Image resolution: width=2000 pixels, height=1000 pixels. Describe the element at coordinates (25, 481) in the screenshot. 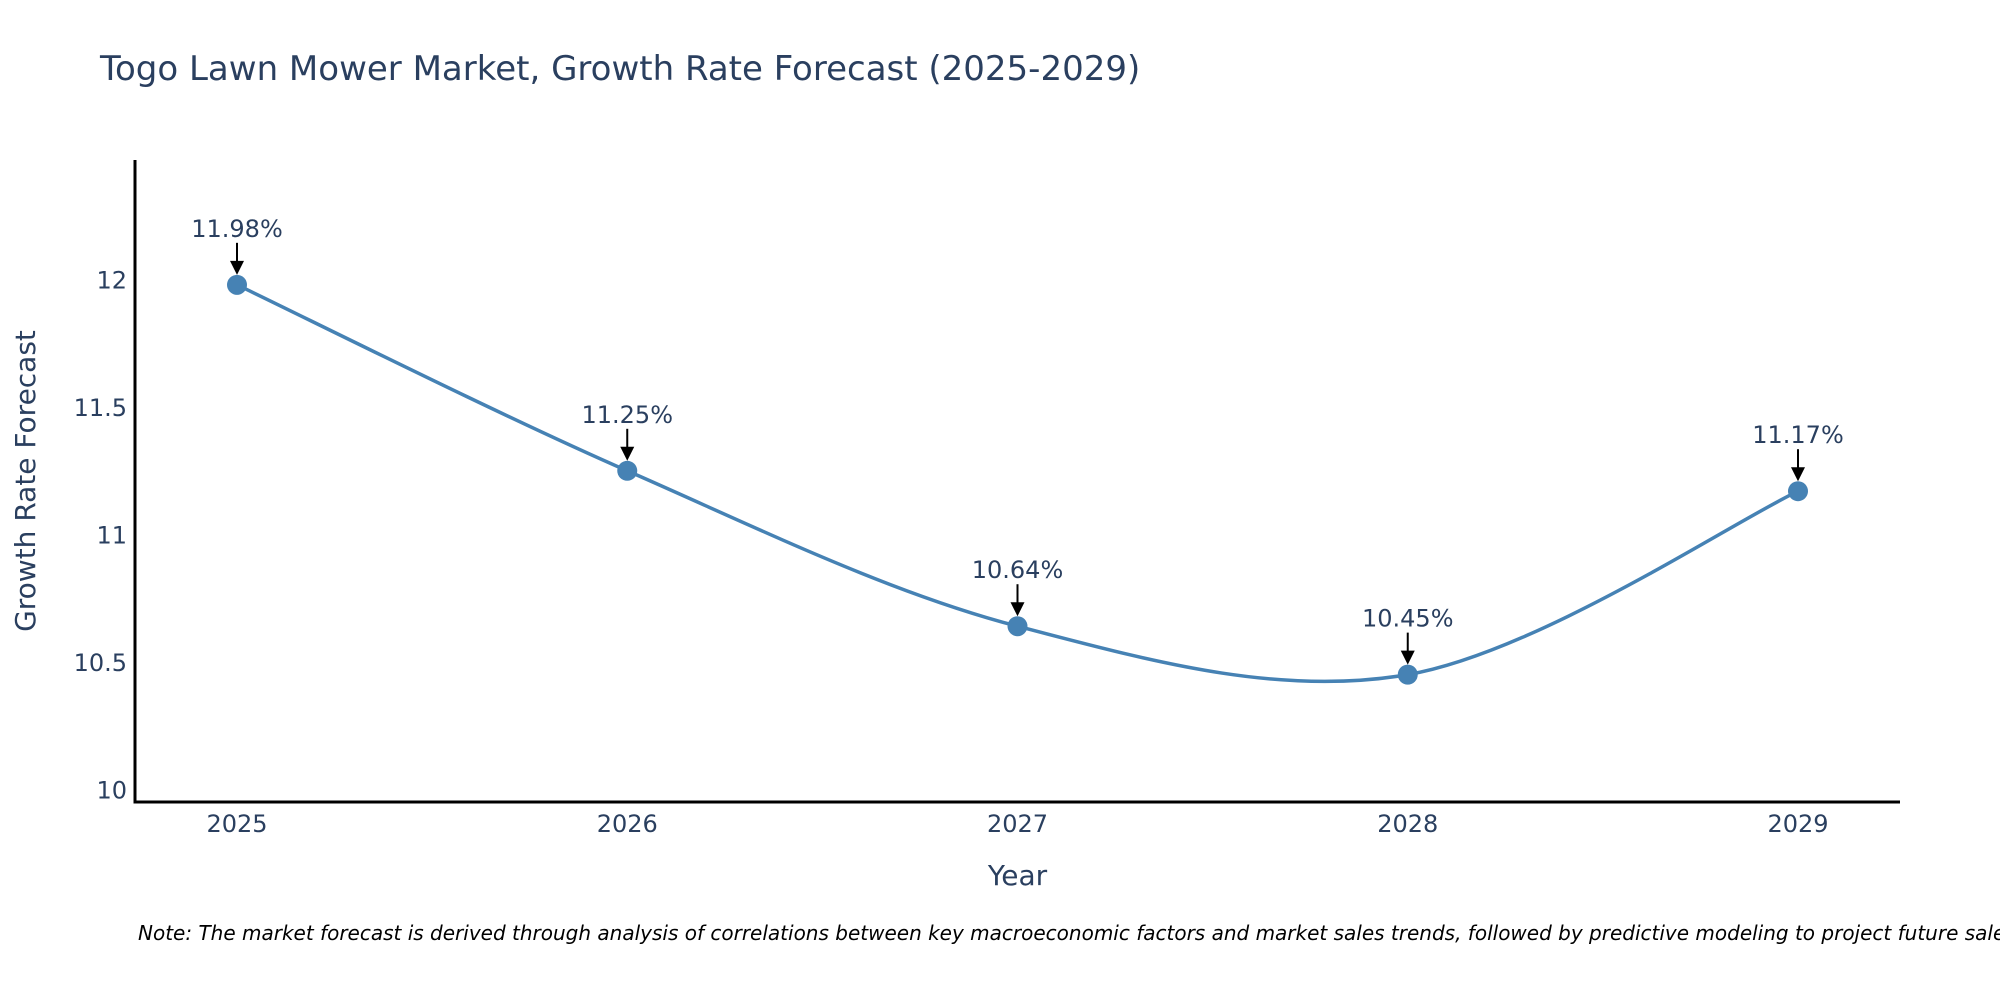

I see `y-axis-title: Growth Rate Forecast` at that location.